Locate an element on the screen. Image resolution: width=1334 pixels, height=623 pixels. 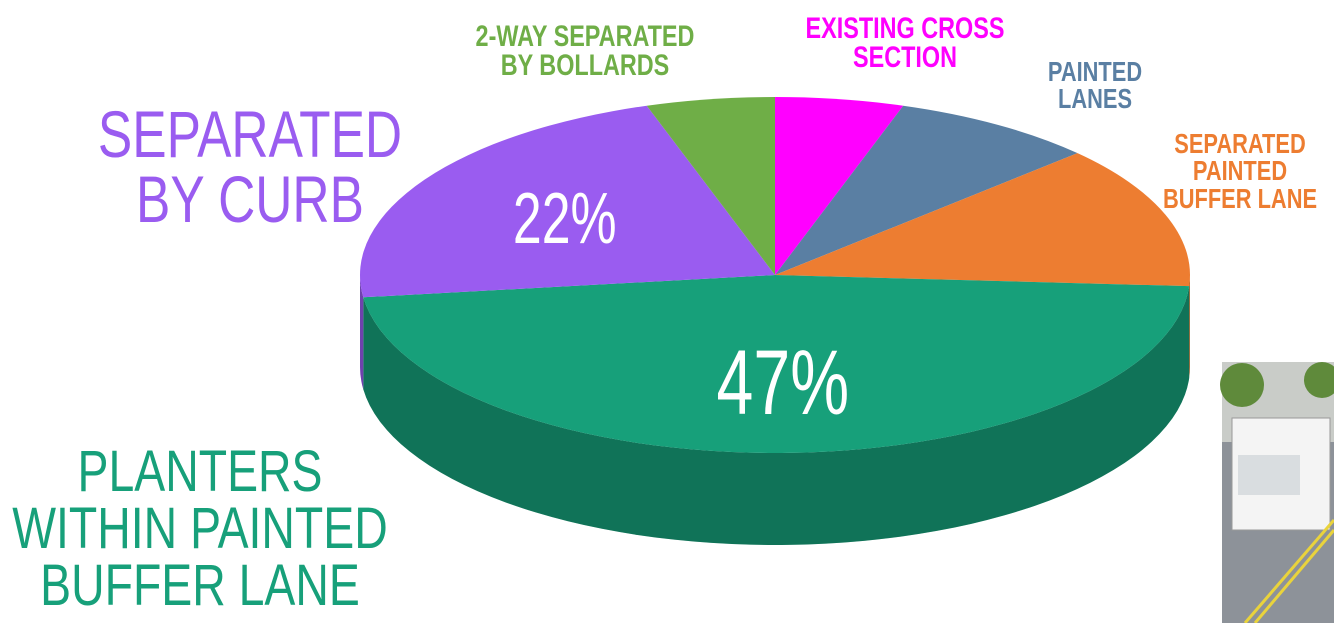
category-label: SEPARATED BY CURB is located at coordinates (250, 166).